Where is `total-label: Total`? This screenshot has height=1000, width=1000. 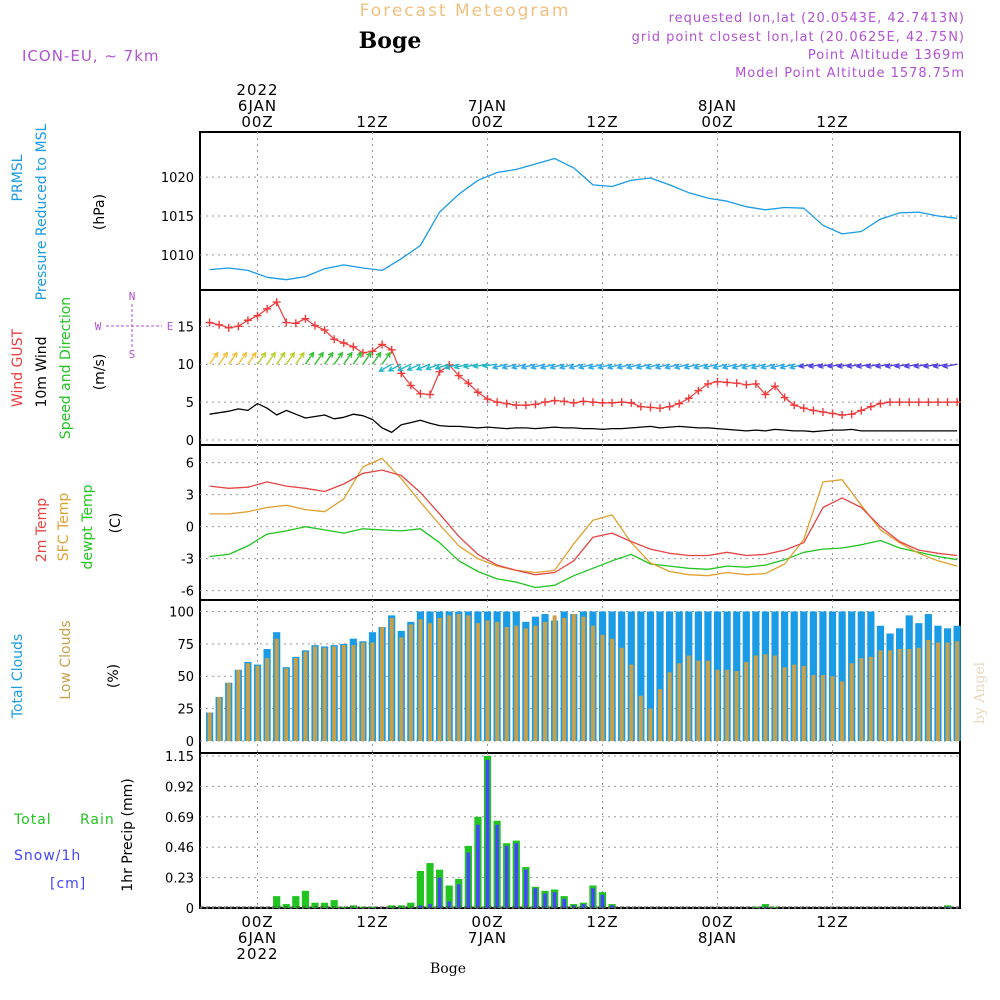 total-label: Total is located at coordinates (32, 820).